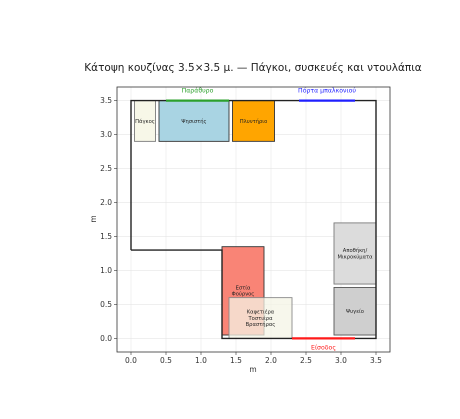 The width and height of the screenshot is (460, 419). What do you see at coordinates (106, 100) in the screenshot?
I see `y-tick-label: 3.5` at bounding box center [106, 100].